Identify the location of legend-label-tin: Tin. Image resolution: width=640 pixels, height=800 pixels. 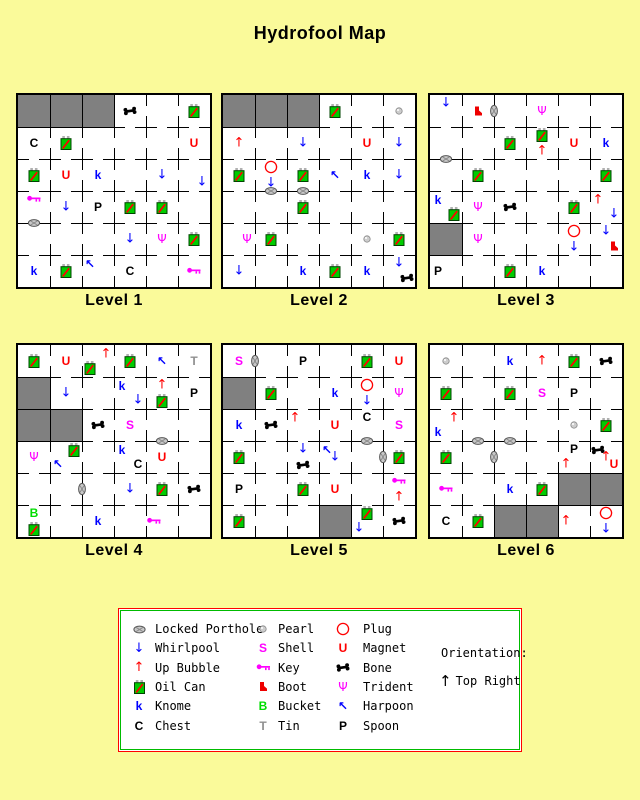
(289, 725).